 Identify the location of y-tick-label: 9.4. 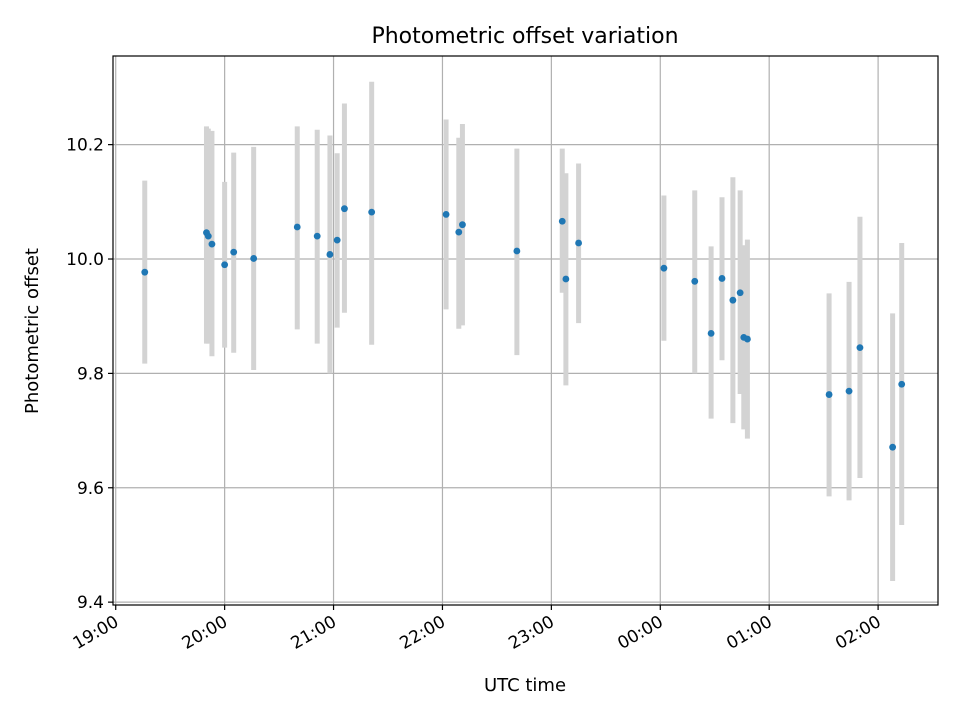
(90, 603).